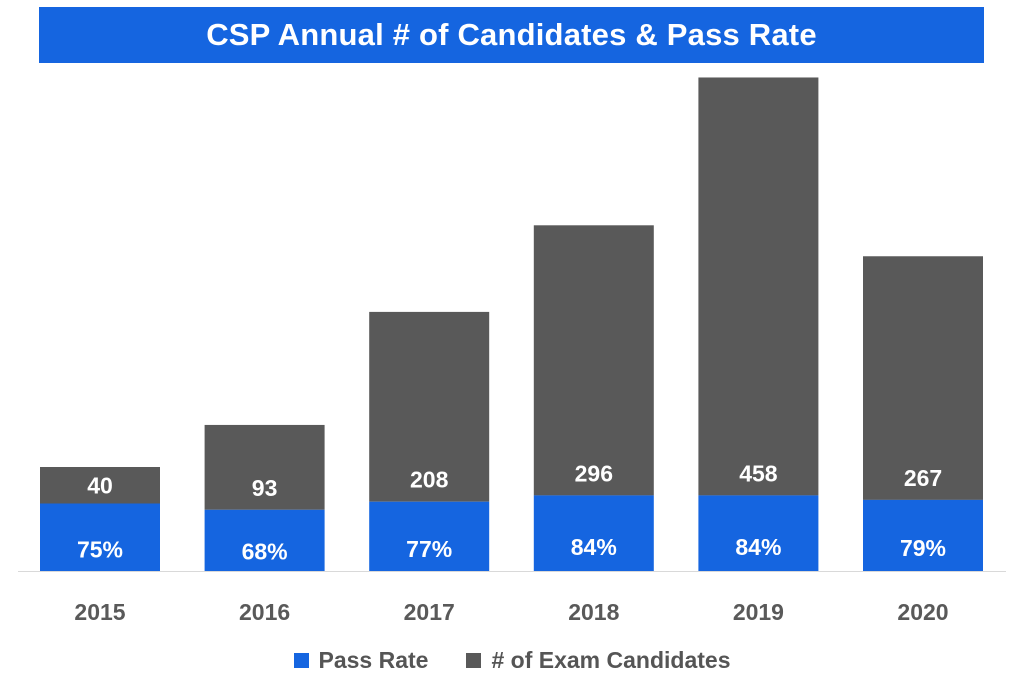  I want to click on x-tick-label-2016: 2016, so click(264, 612).